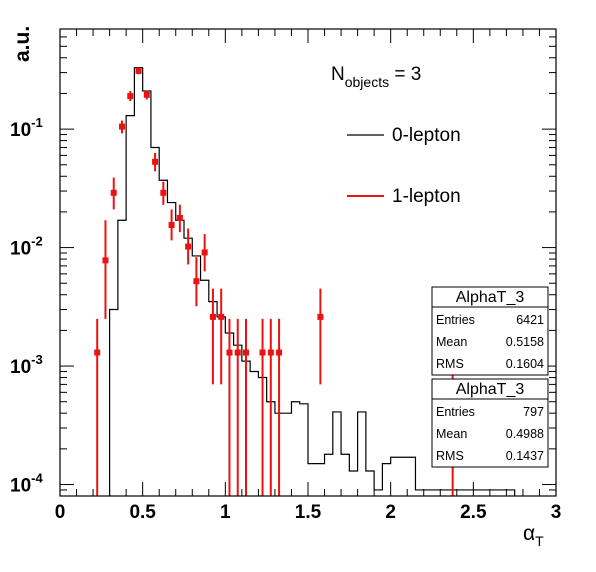  What do you see at coordinates (450, 364) in the screenshot?
I see `stat-box-0-rms-label: RMS` at bounding box center [450, 364].